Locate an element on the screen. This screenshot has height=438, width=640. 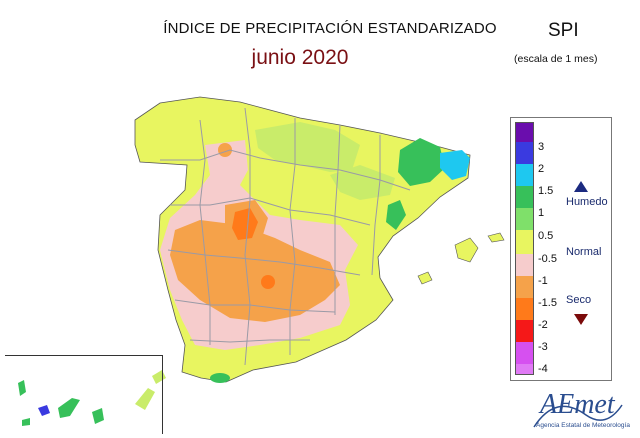
legend-tick: 2 is located at coordinates (541, 169).